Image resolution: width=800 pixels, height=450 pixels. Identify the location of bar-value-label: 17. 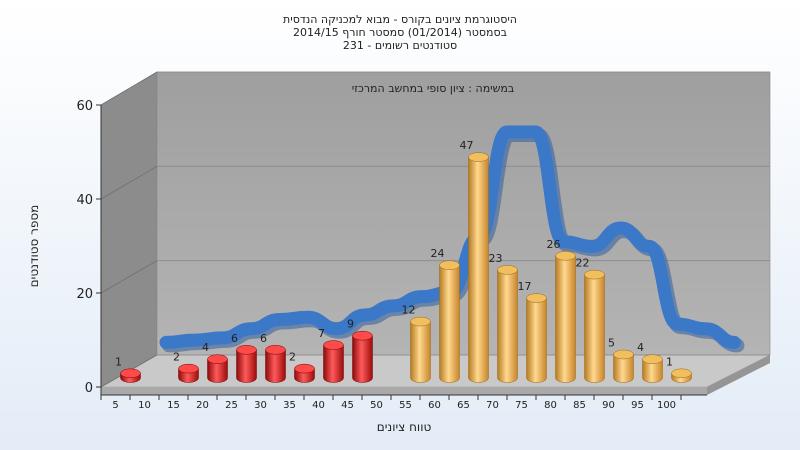
(525, 286).